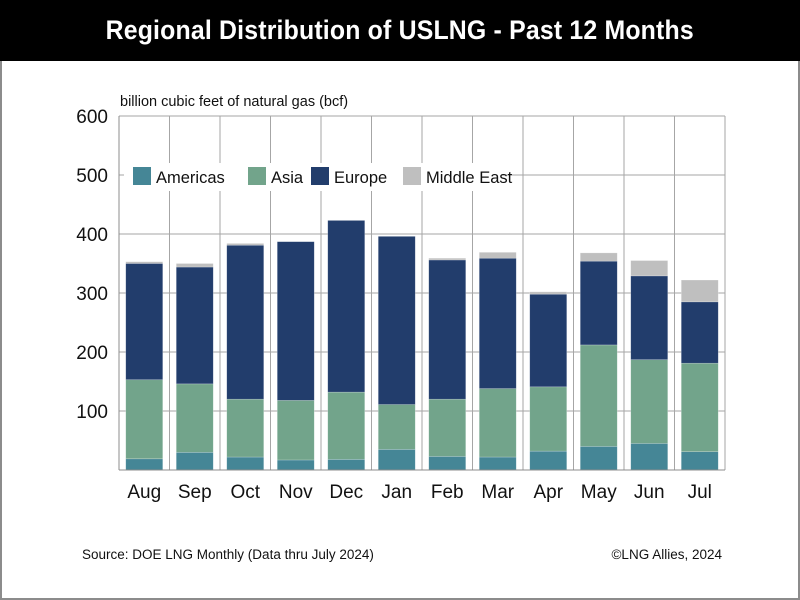 This screenshot has height=600, width=800. What do you see at coordinates (144, 419) in the screenshot?
I see `bar-segment-asia-aug` at bounding box center [144, 419].